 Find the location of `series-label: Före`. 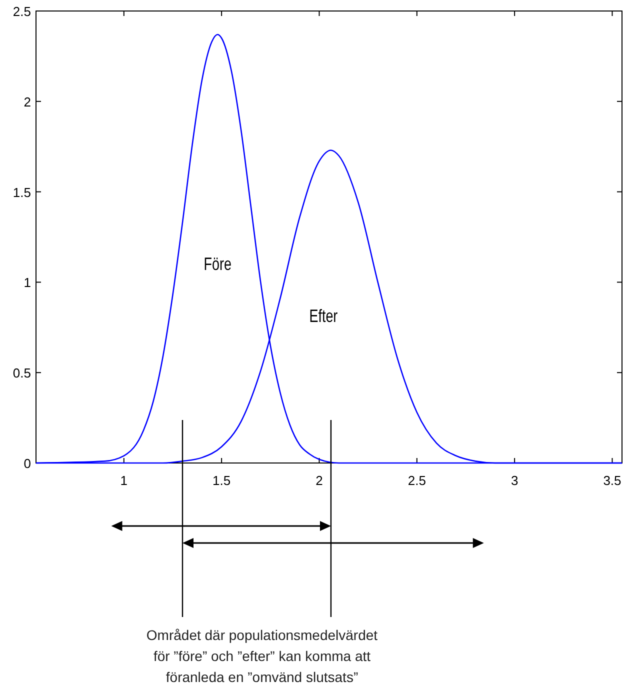

series-label: Före is located at coordinates (218, 265).